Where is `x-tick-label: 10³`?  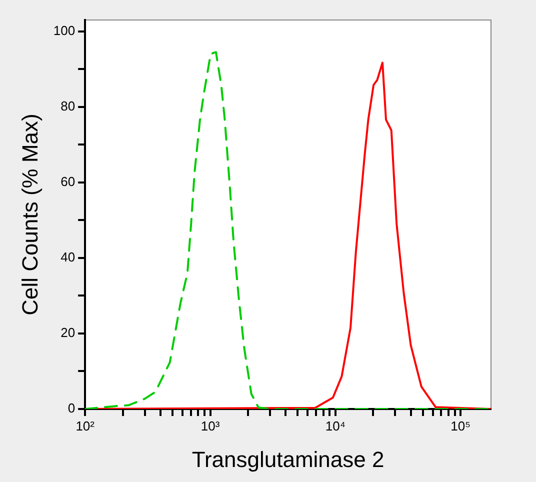 x-tick-label: 10³ is located at coordinates (210, 426).